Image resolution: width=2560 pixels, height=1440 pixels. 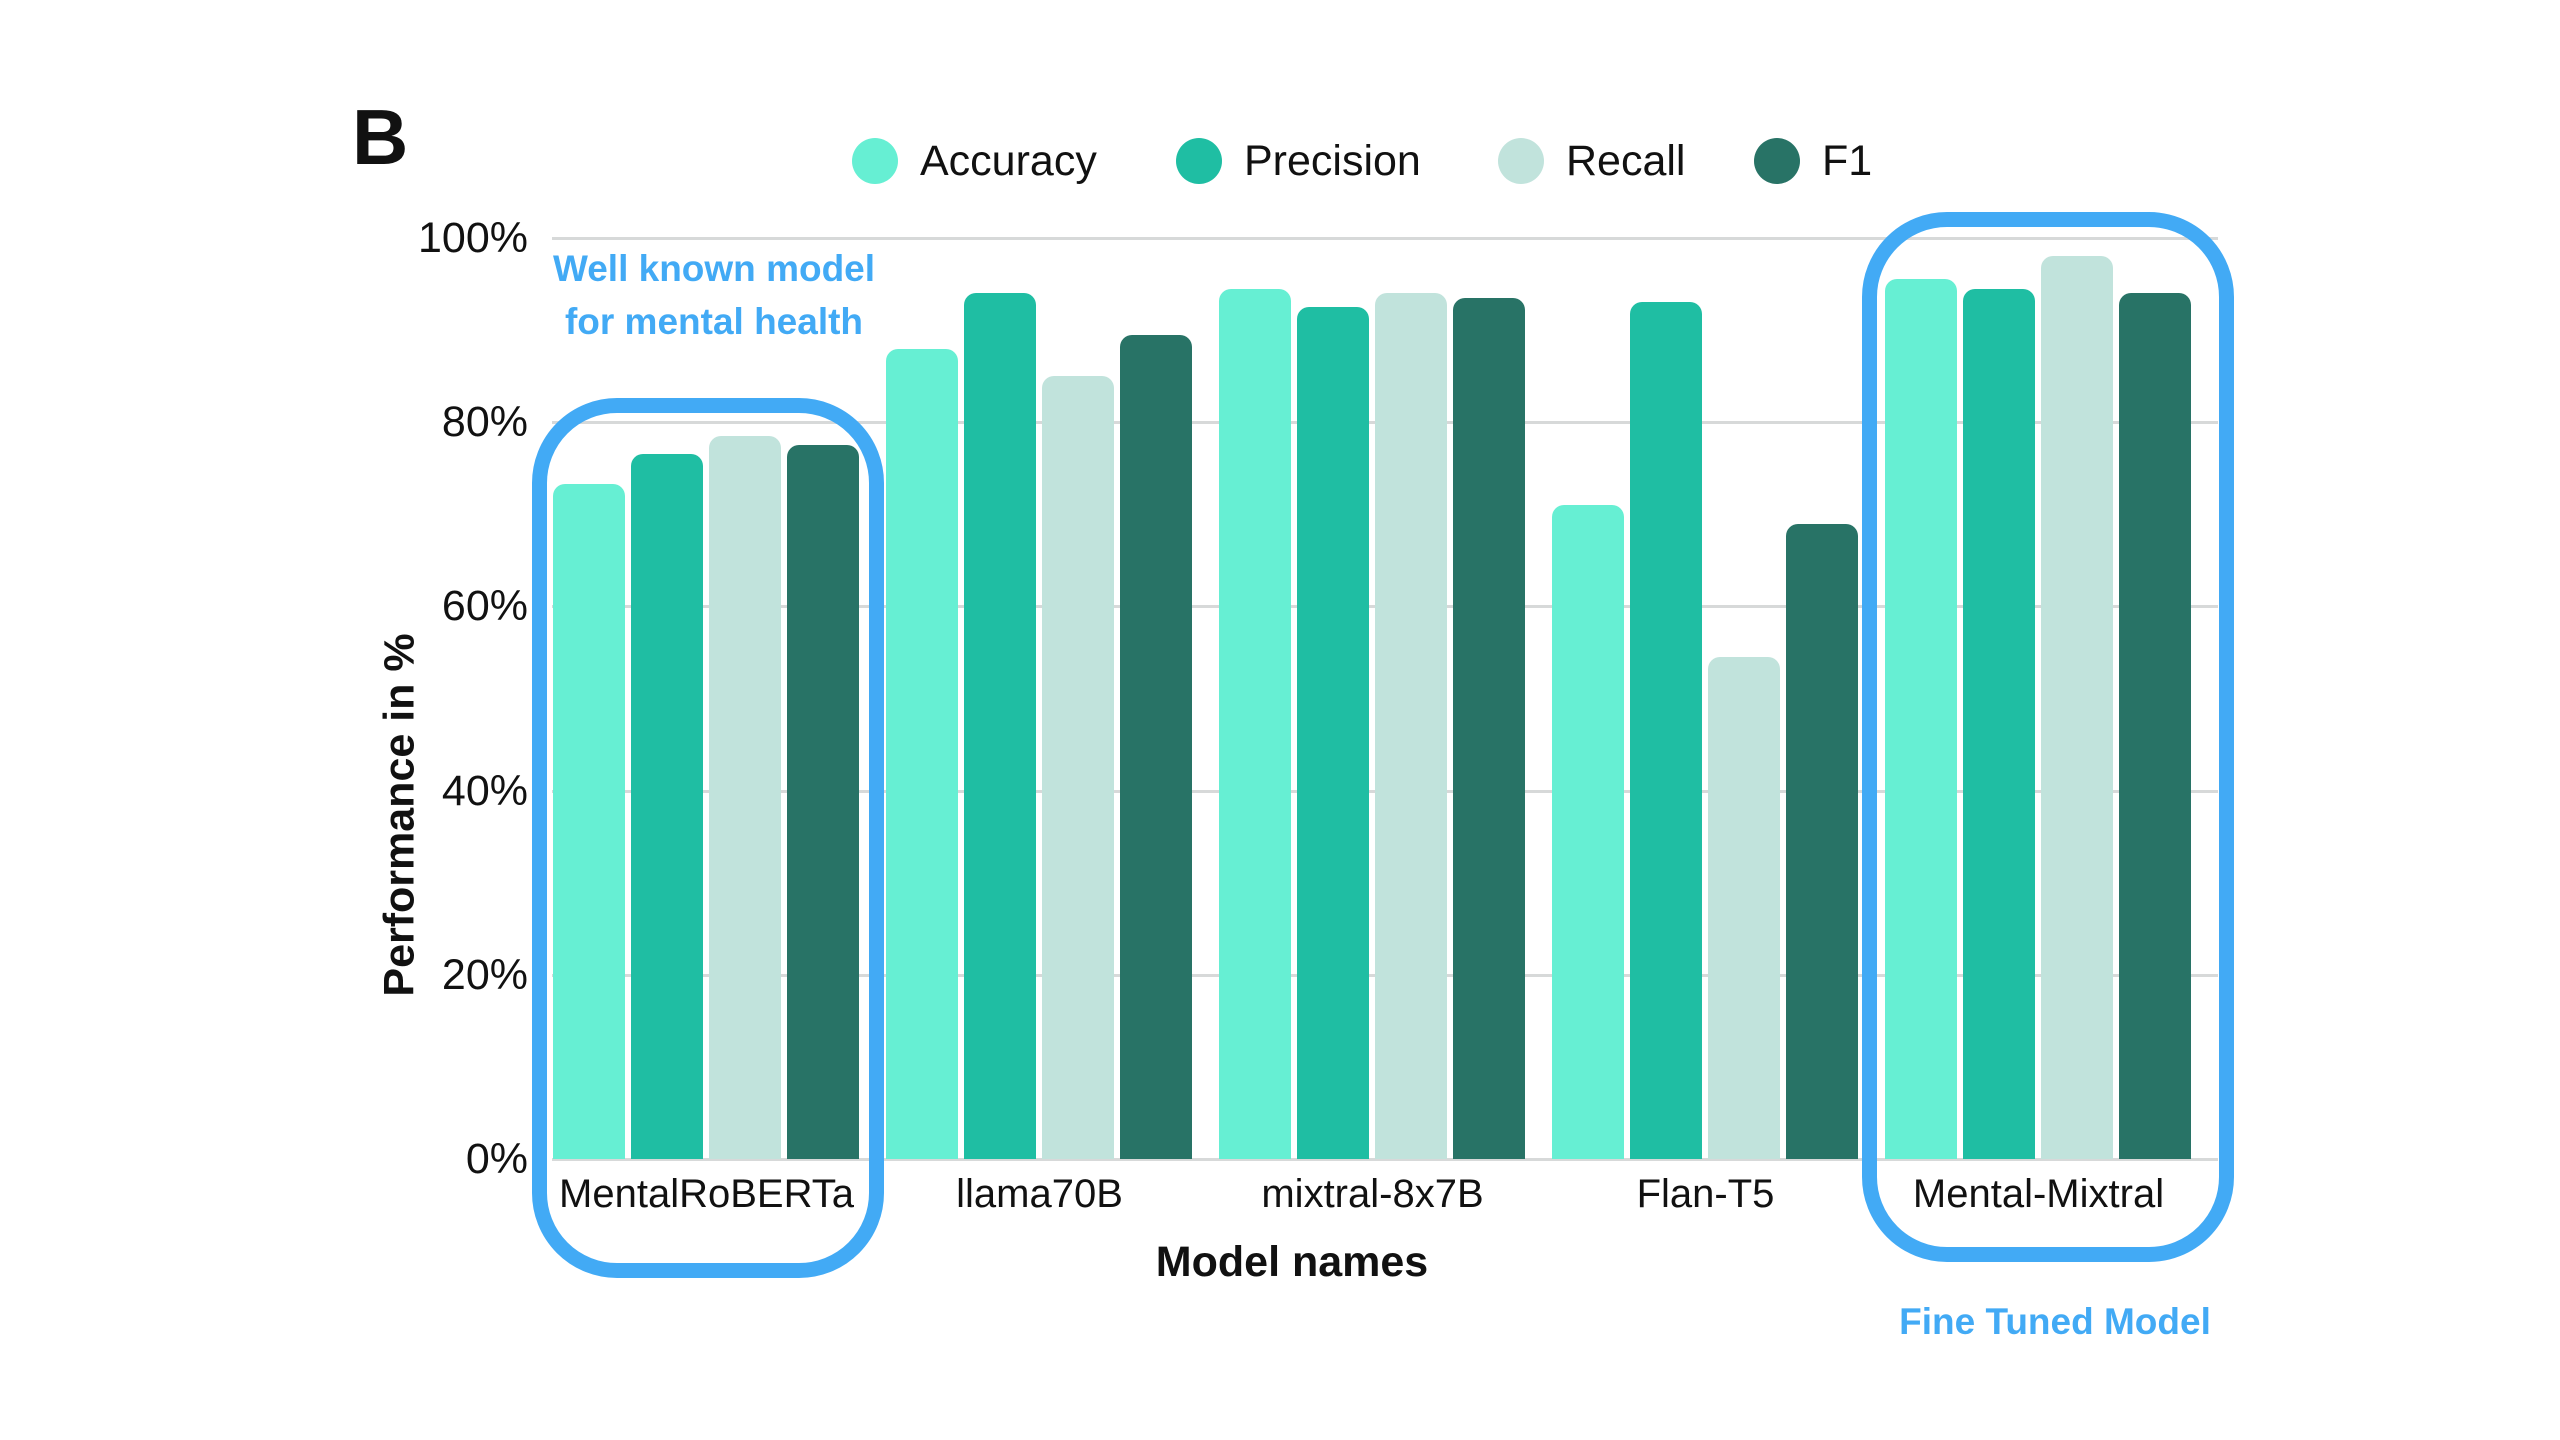 I want to click on legend-item-recall: Recall, so click(x=1592, y=161).